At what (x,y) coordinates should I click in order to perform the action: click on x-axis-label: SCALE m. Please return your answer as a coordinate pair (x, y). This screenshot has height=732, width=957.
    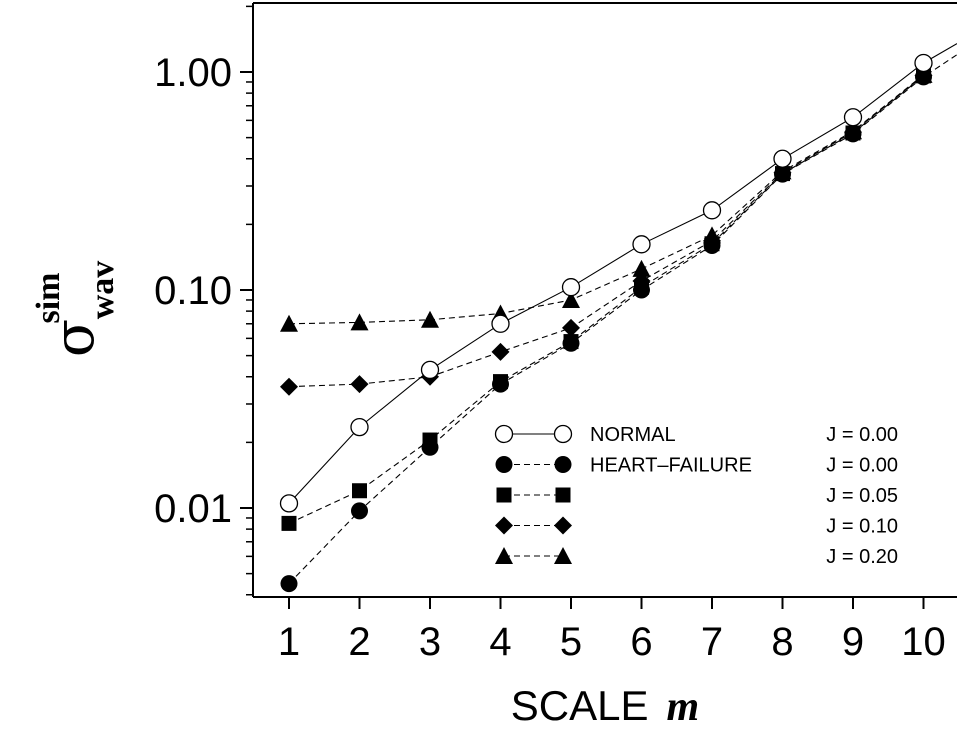
    Looking at the image, I should click on (605, 706).